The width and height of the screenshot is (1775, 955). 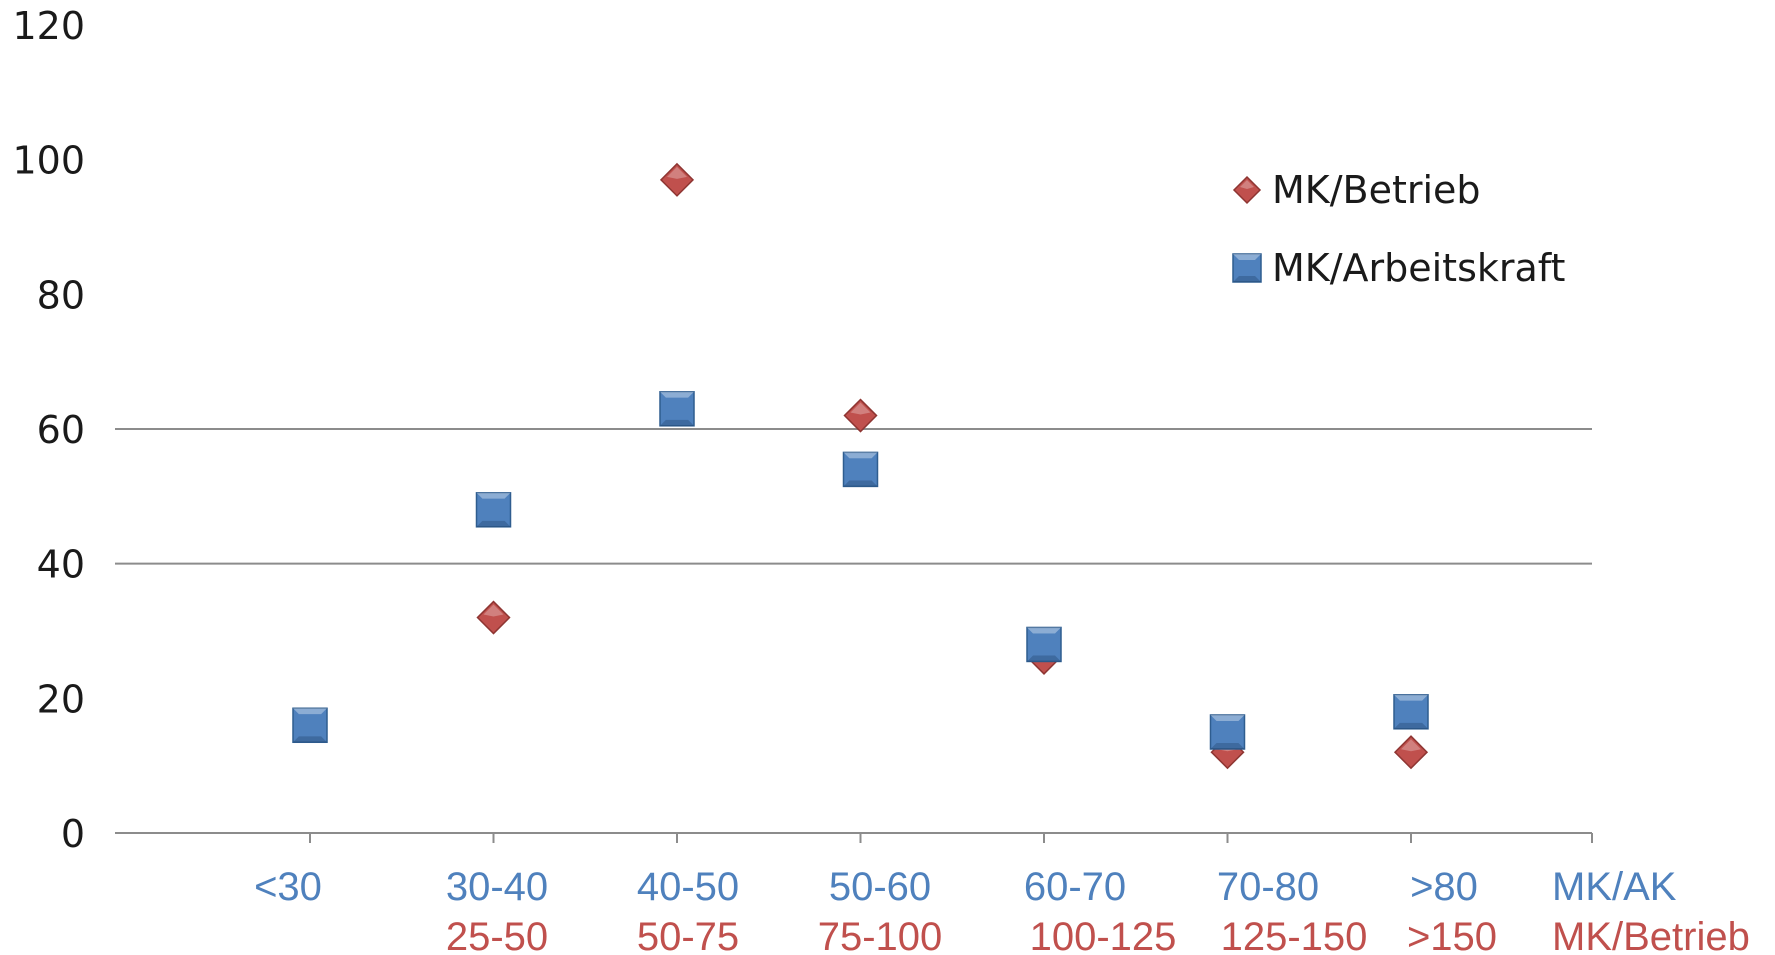 I want to click on x-row-label-betrieb: MK/Betrieb, so click(x=1651, y=935).